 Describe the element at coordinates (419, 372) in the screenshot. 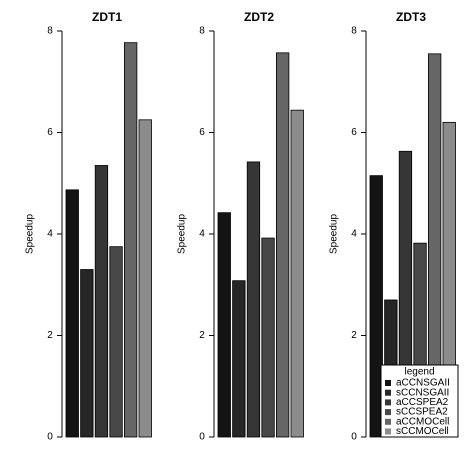

I see `legend-title: legend` at that location.